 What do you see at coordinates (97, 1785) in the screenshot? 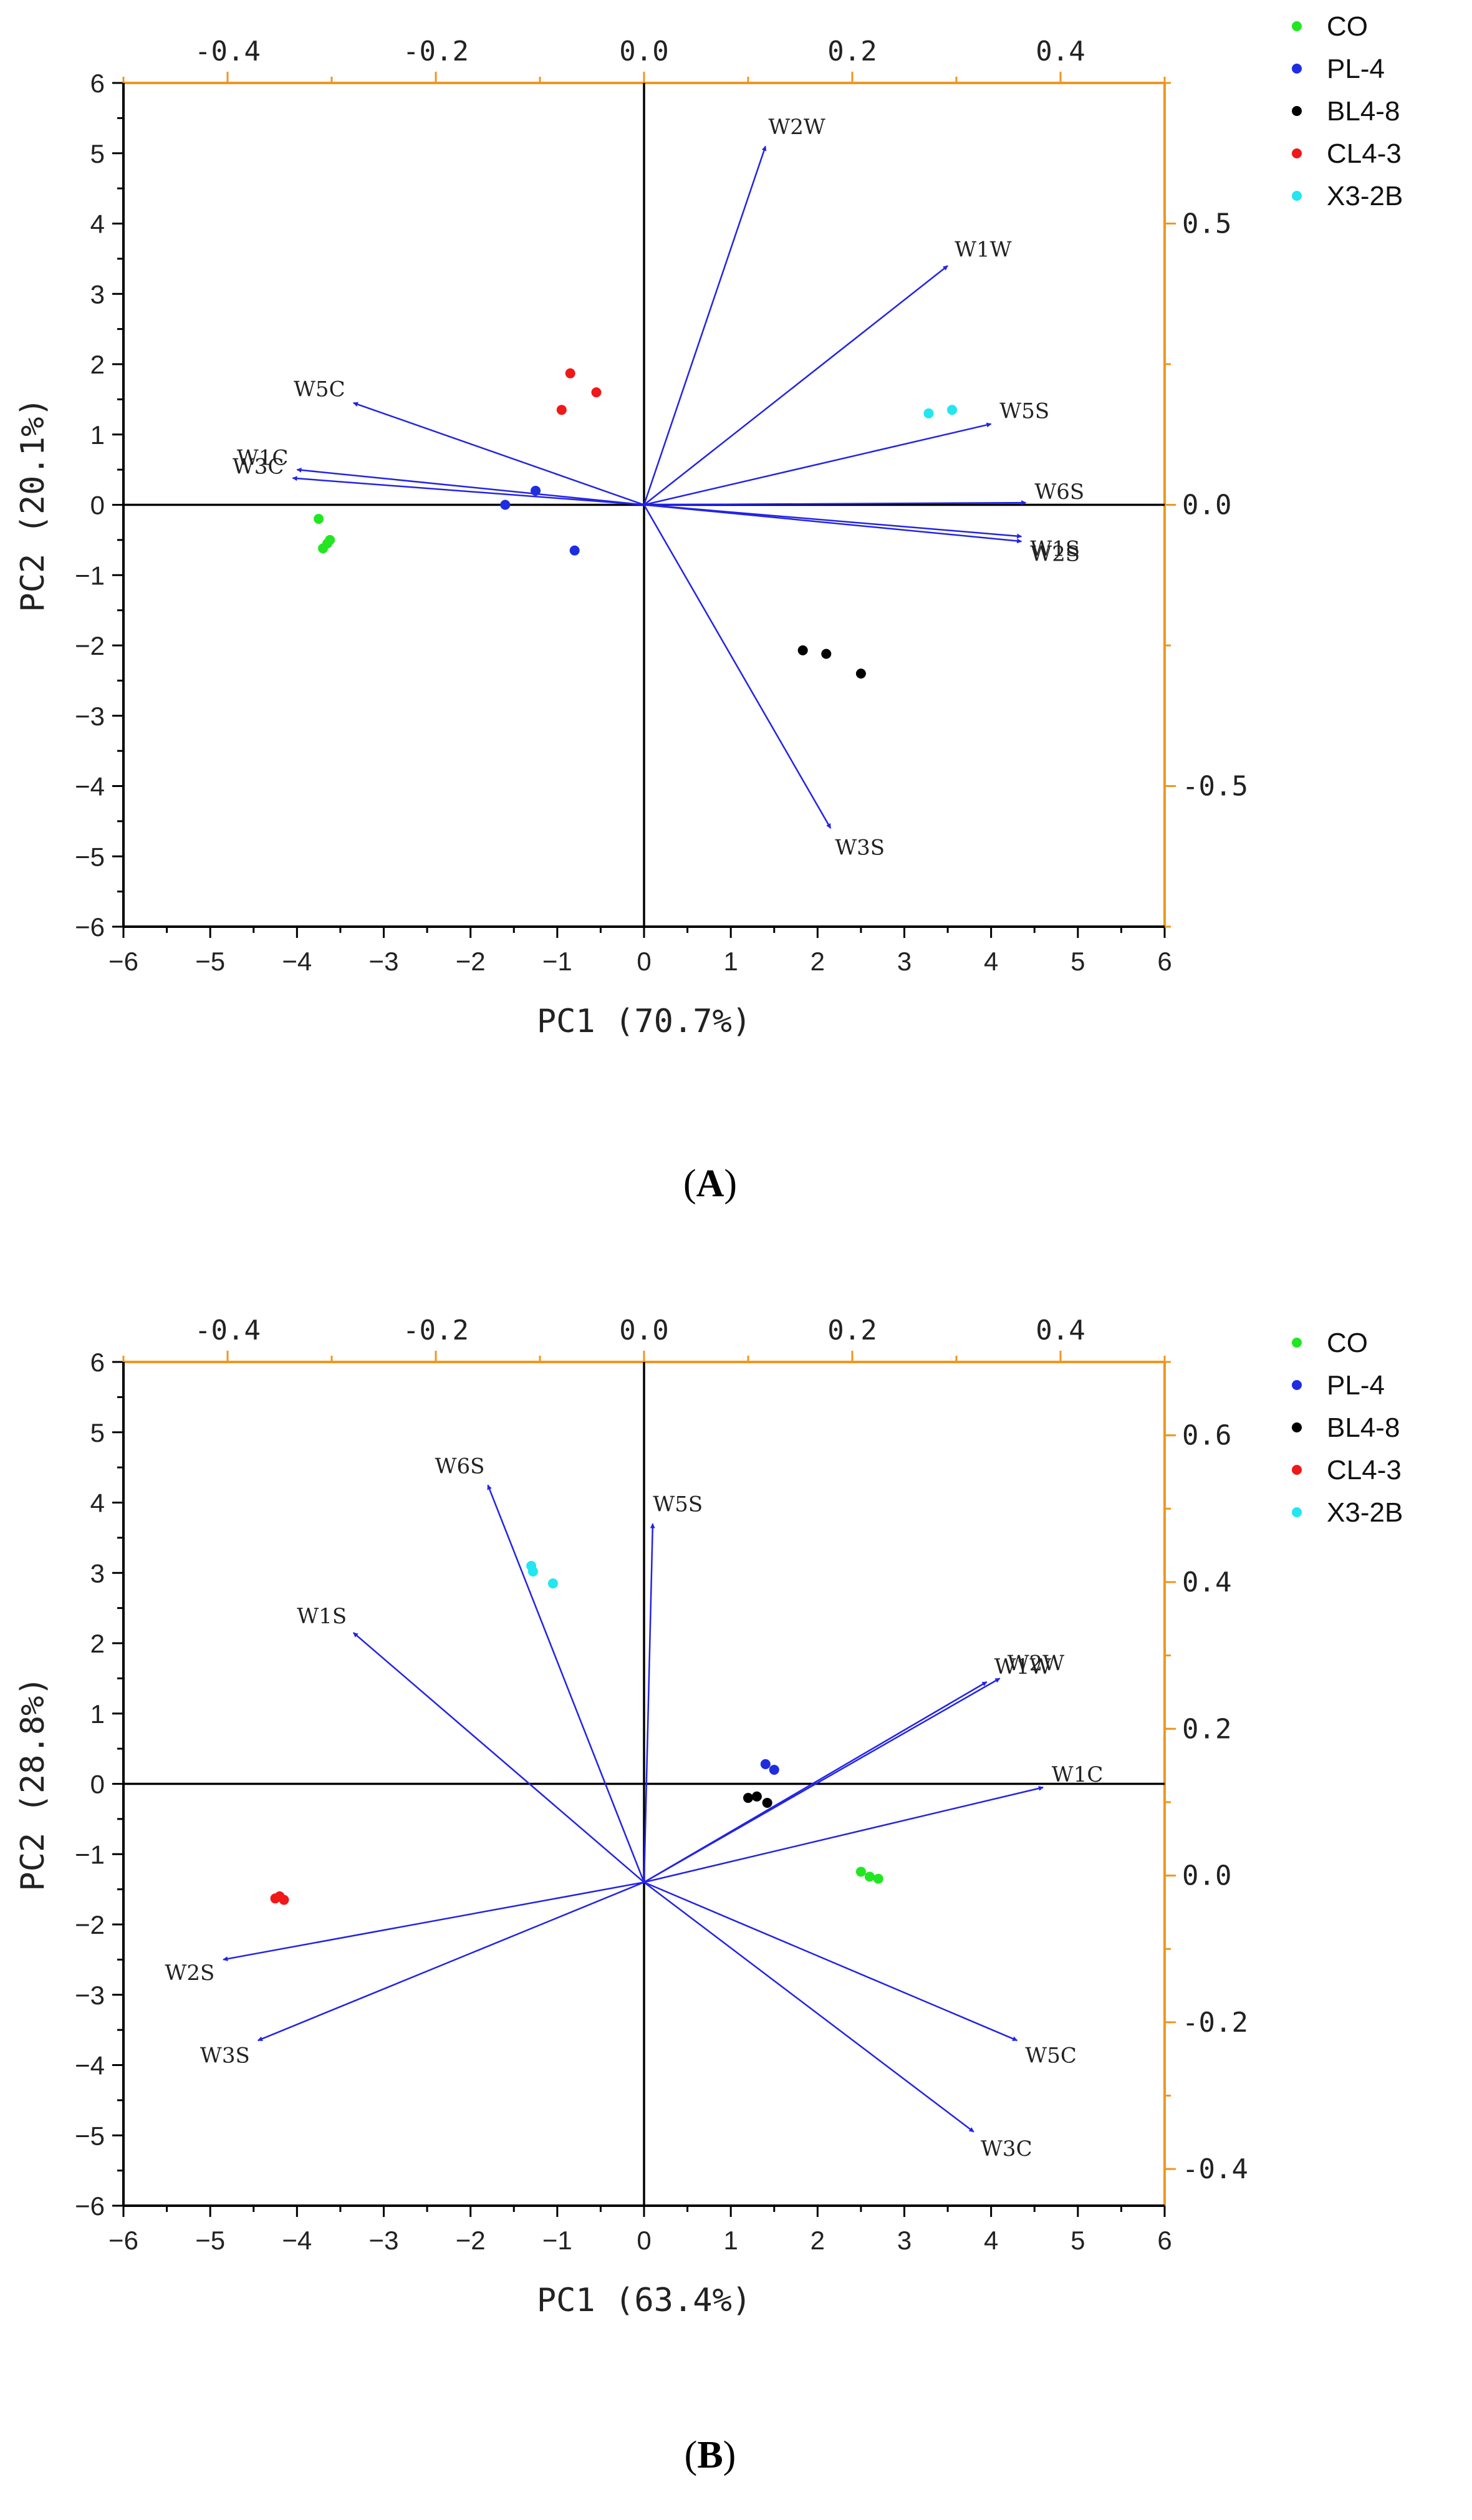
I see `y-tick-label: 0` at bounding box center [97, 1785].